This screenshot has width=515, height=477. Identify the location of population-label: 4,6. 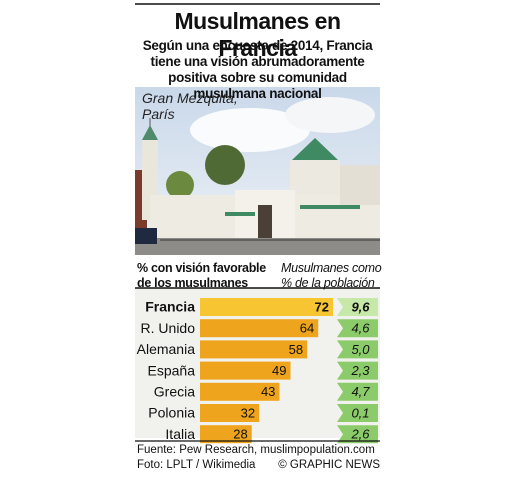
(360, 328).